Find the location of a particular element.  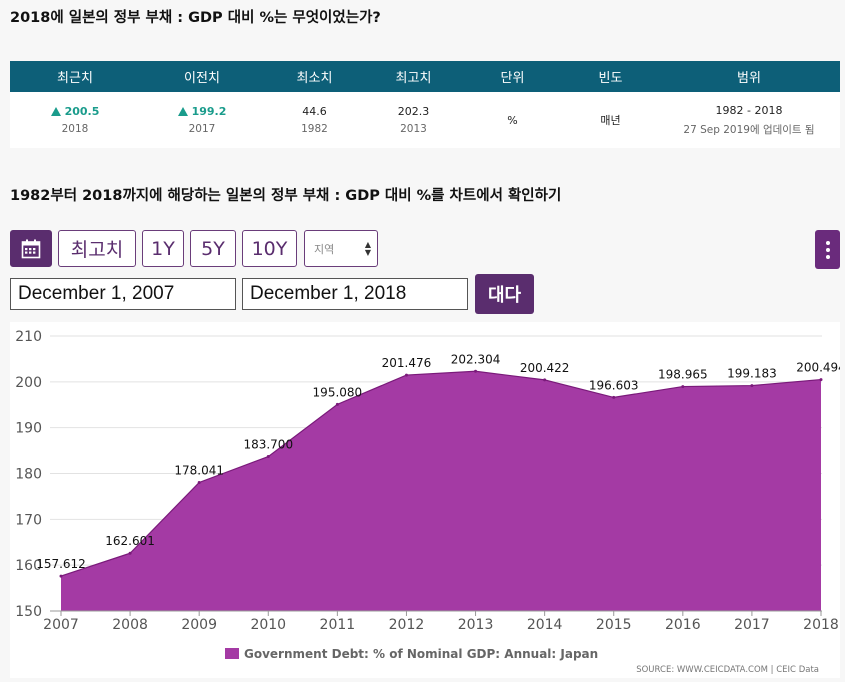

select-arrows-icon: ▲ ▼ is located at coordinates (367, 248).